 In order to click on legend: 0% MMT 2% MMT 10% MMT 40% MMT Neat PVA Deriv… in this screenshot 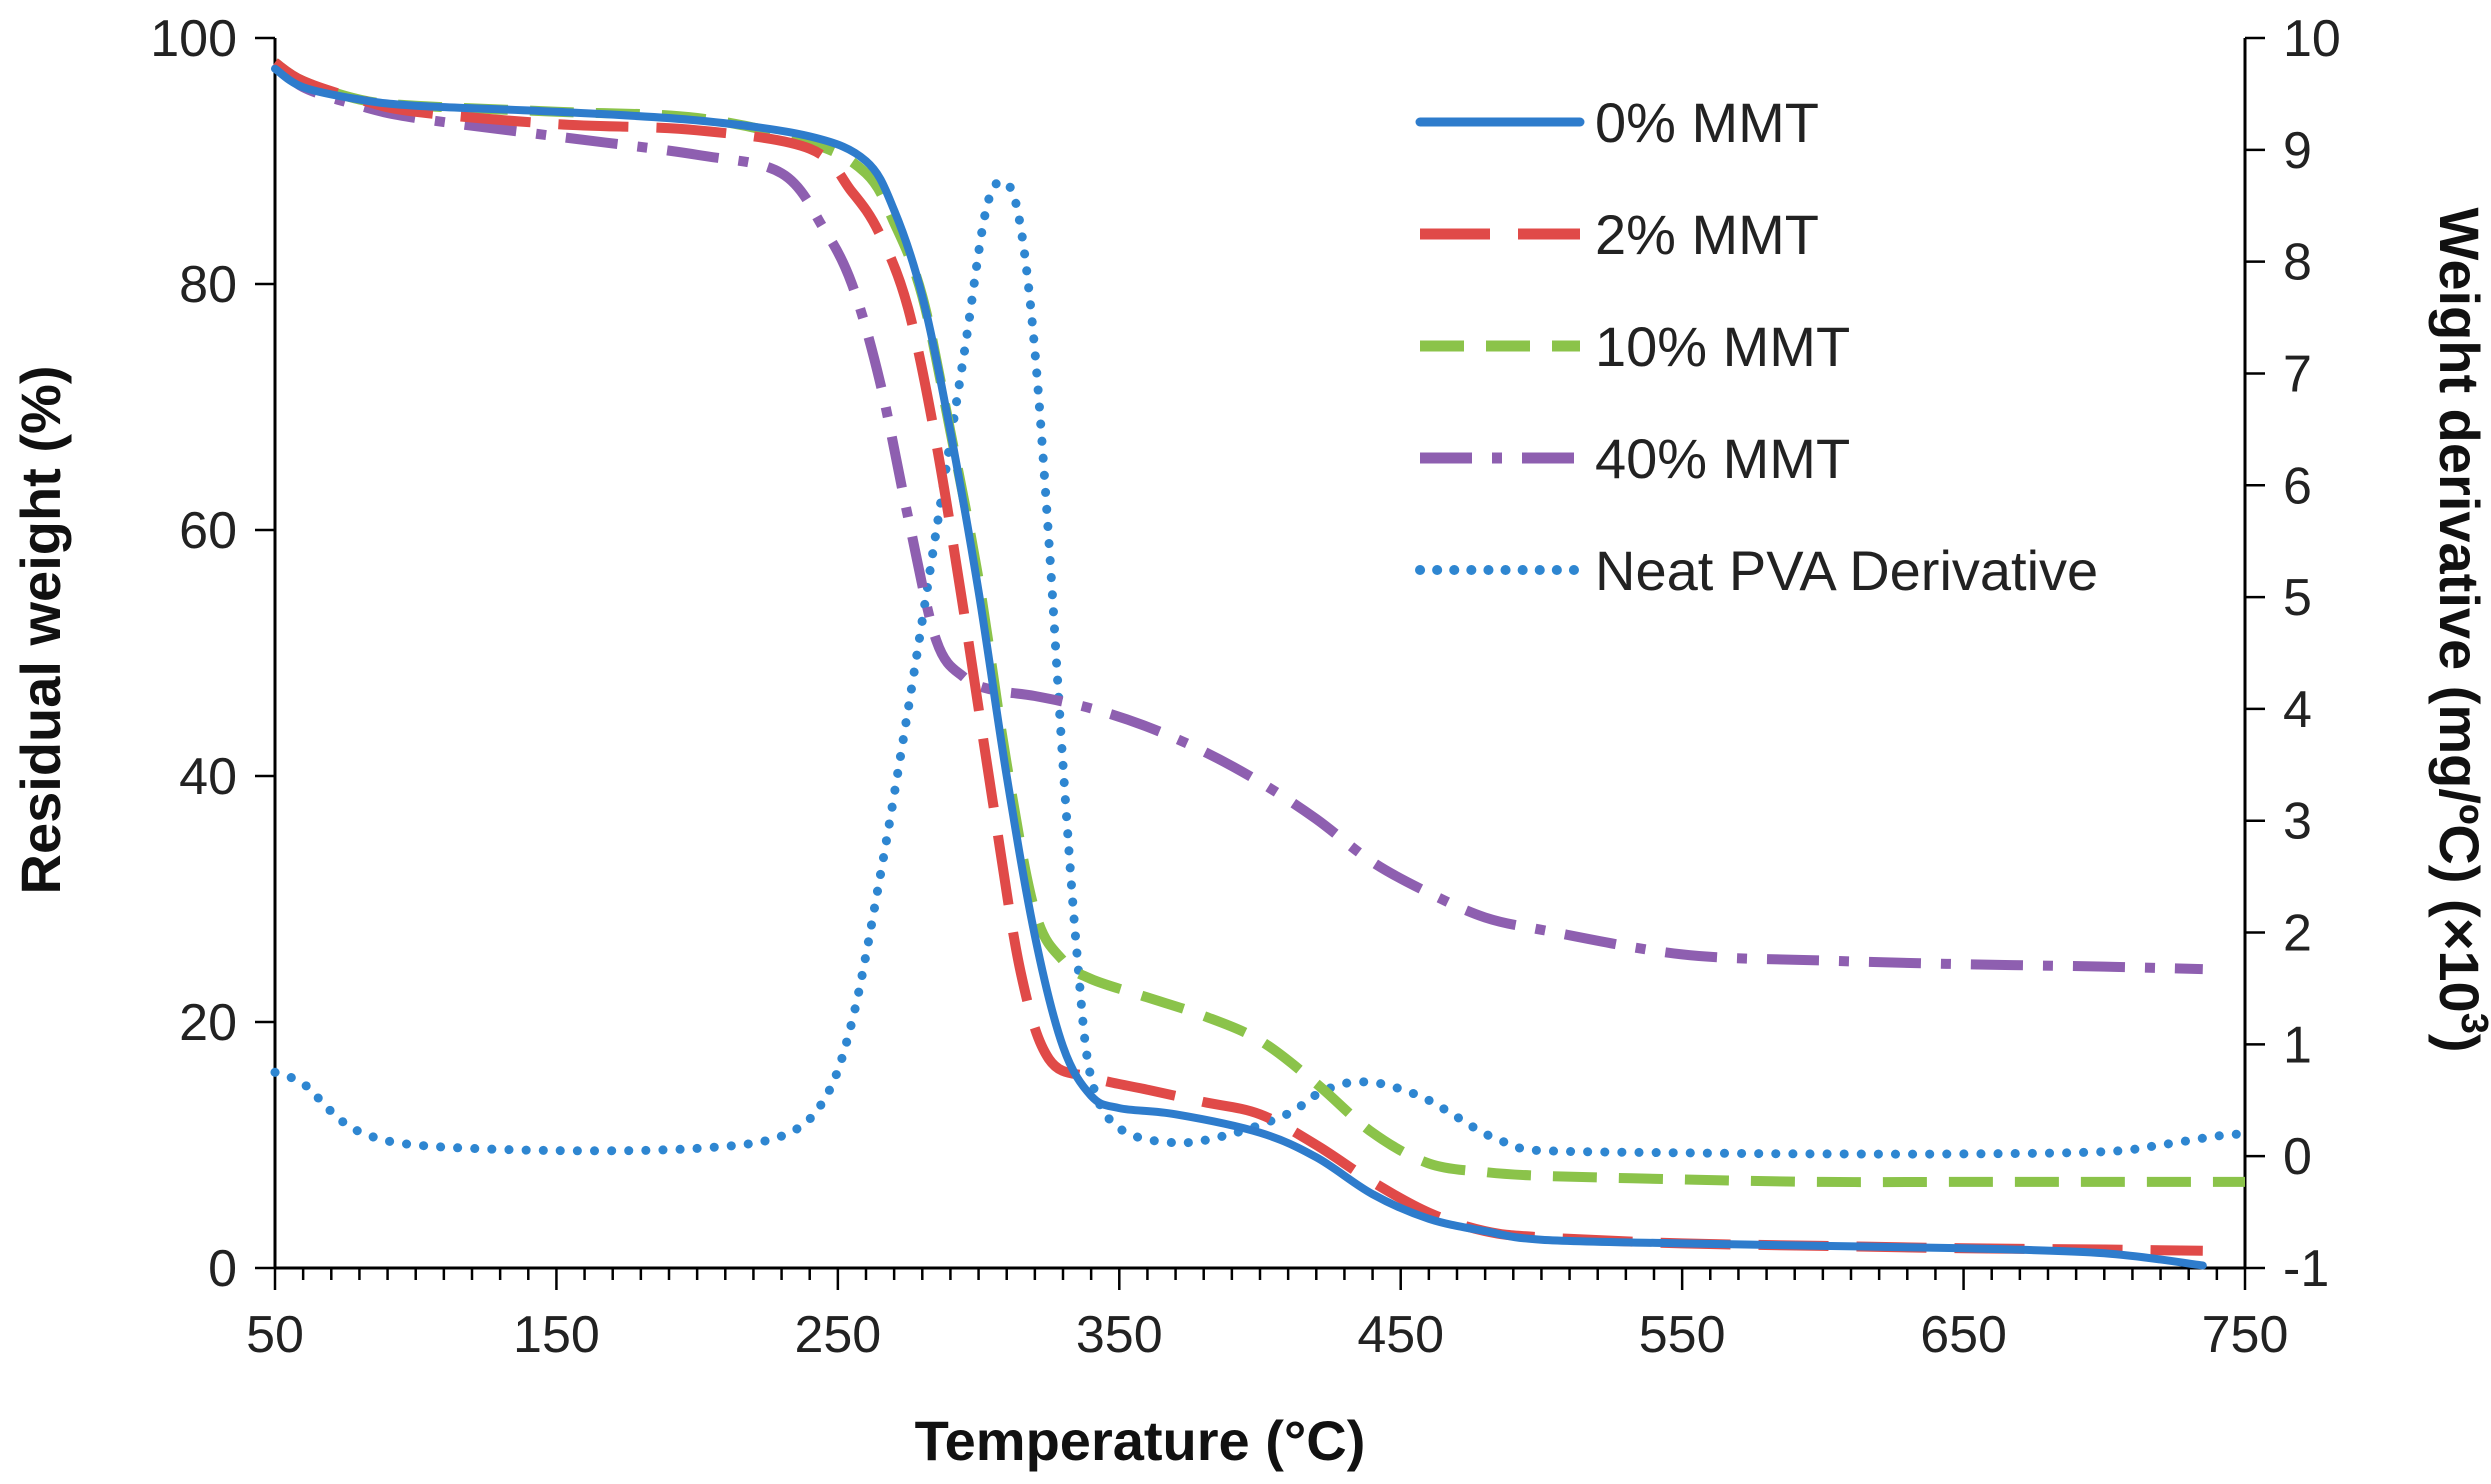, I will do `click(1756, 346)`.